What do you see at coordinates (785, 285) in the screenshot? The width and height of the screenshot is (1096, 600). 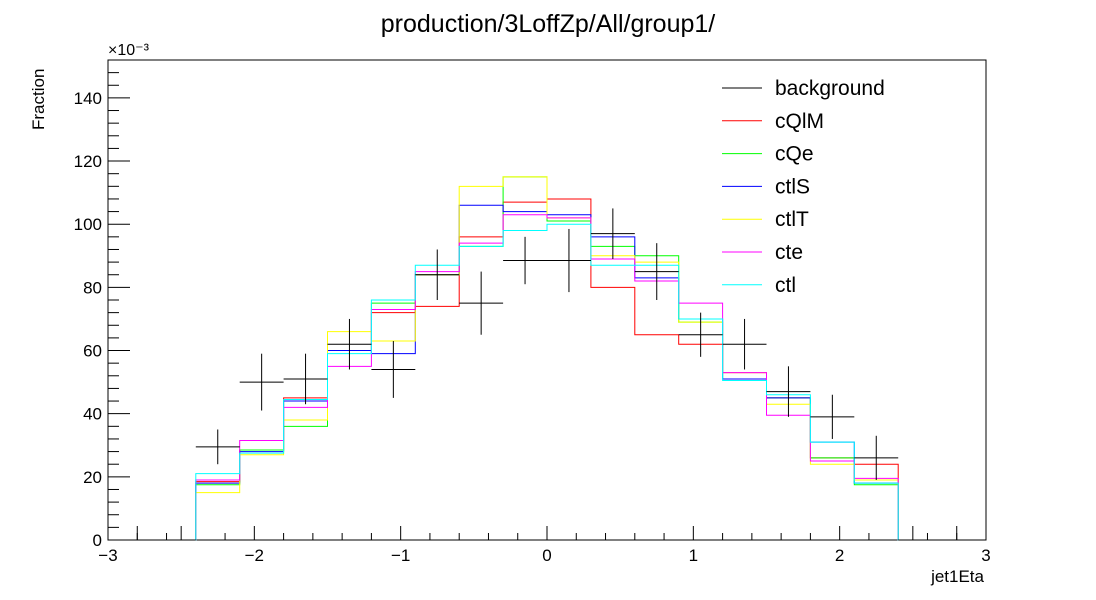 I see `legend-label-ctl: ctl` at bounding box center [785, 285].